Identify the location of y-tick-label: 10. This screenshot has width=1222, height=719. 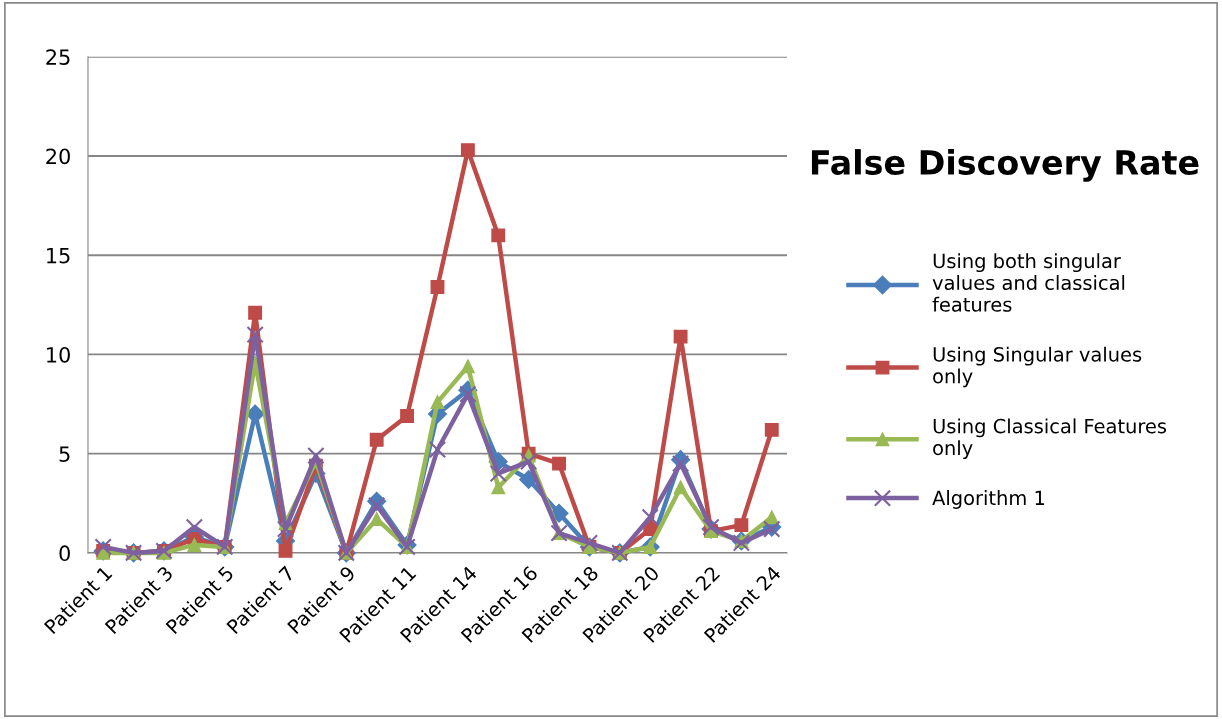
(58, 354).